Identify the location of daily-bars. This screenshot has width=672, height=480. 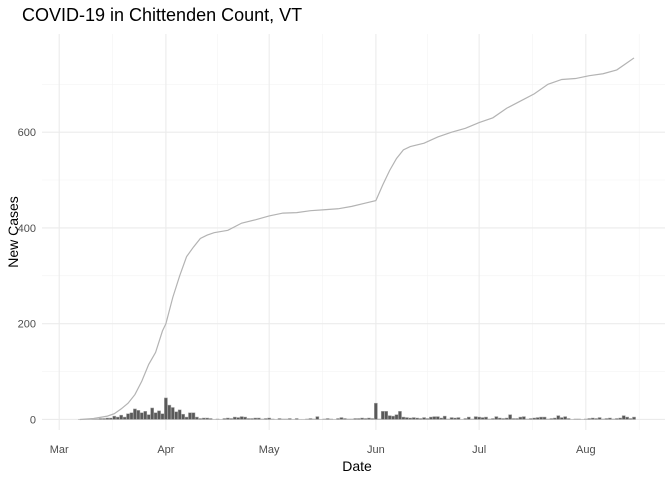
(357, 408).